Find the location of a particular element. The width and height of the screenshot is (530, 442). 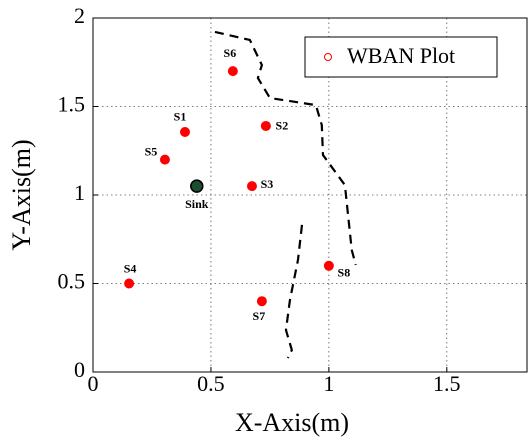

legend-label: WBAN Plot is located at coordinates (401, 55).